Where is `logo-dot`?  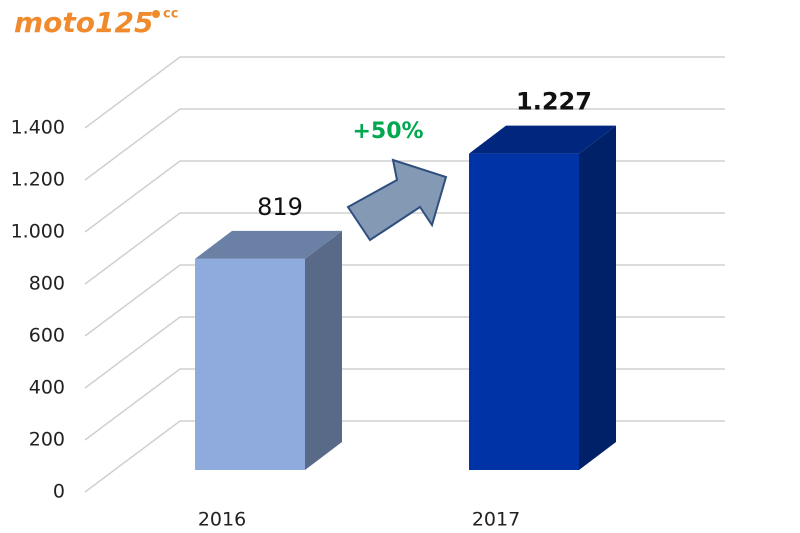 logo-dot is located at coordinates (156, 14).